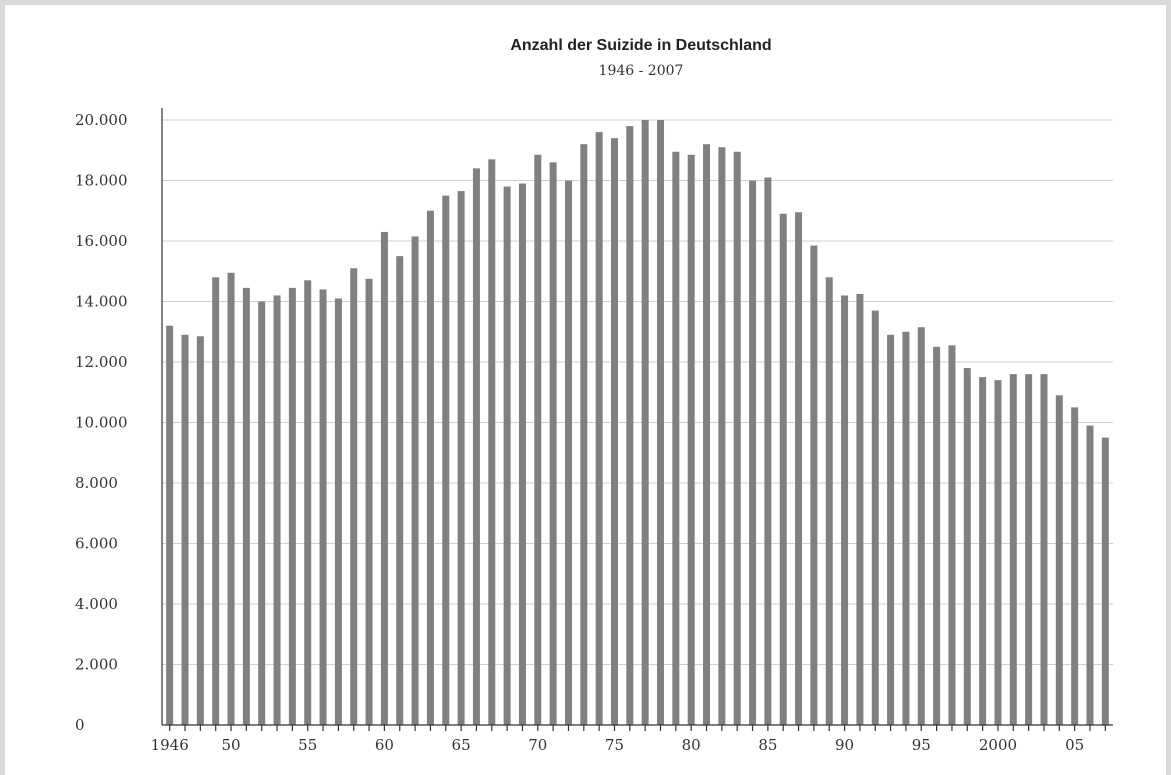 This screenshot has width=1171, height=775. What do you see at coordinates (691, 745) in the screenshot?
I see `x-tick-label: 80` at bounding box center [691, 745].